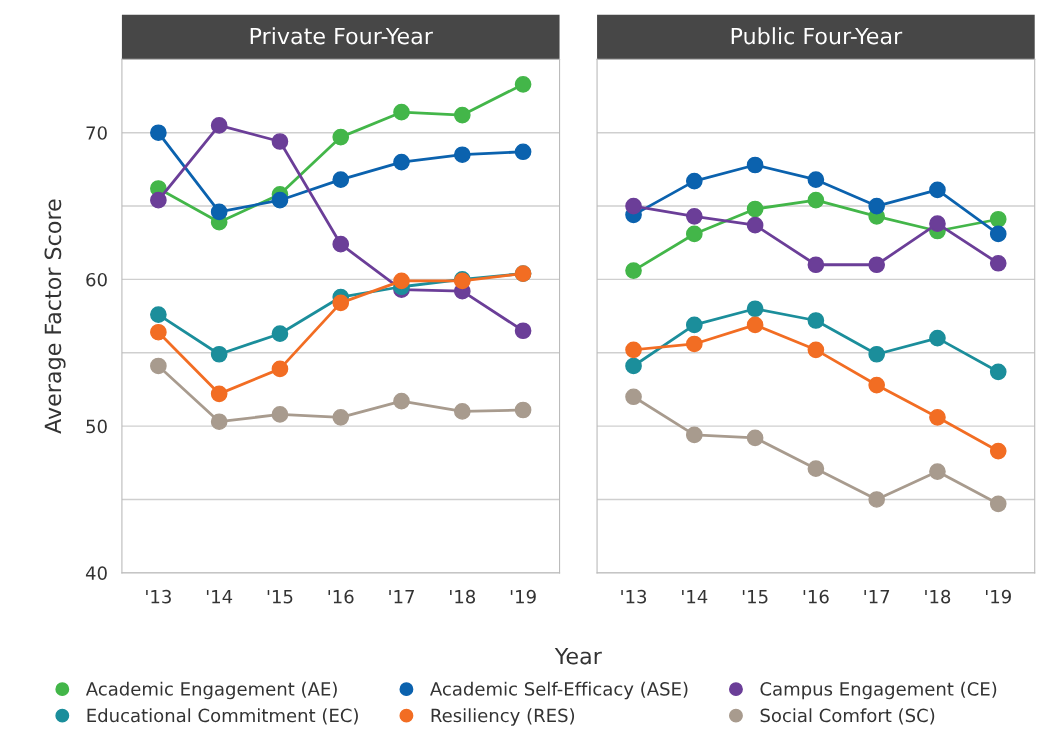 This screenshot has height=742, width=1042. Describe the element at coordinates (96, 133) in the screenshot. I see `y-tick-label: 70` at that location.